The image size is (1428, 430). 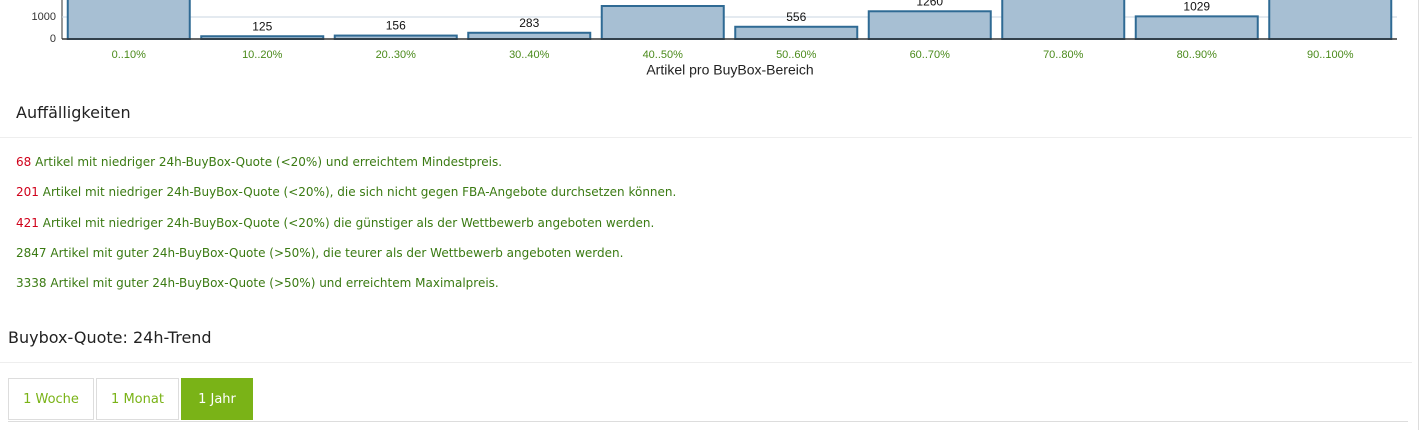 I want to click on value-label: 1500, so click(x=662, y=1).